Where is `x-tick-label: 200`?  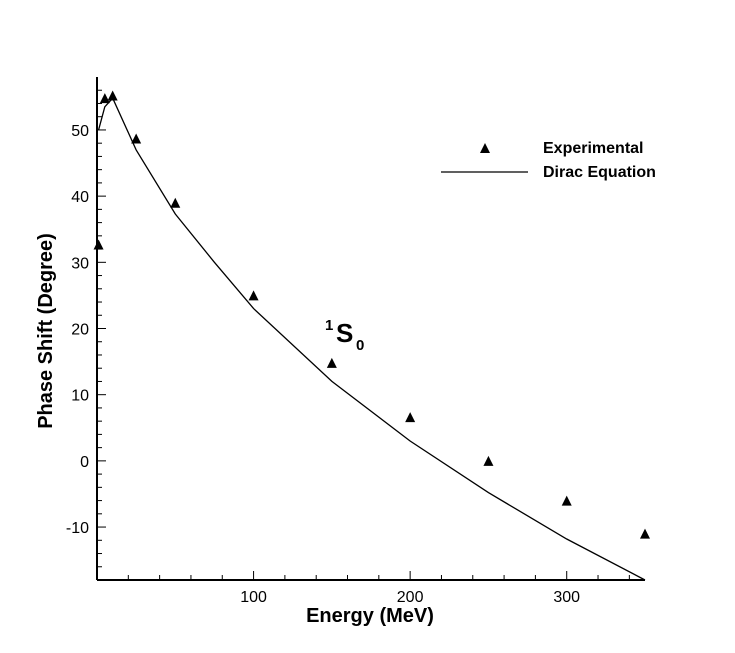 x-tick-label: 200 is located at coordinates (410, 597).